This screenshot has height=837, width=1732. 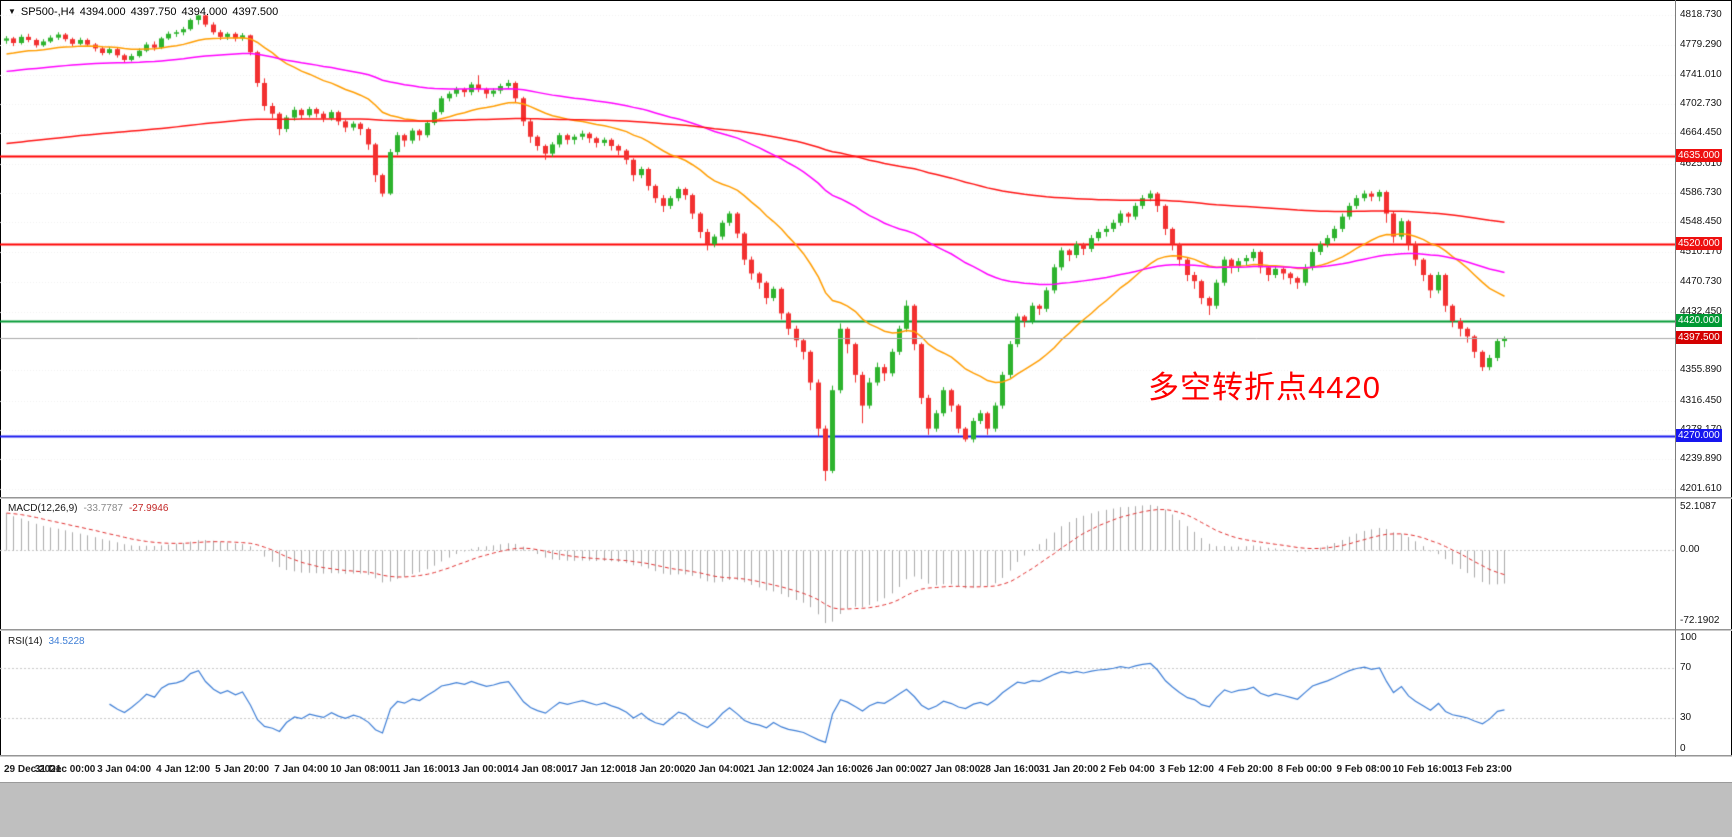 What do you see at coordinates (1699, 436) in the screenshot?
I see `price-axis-badge: 4270.000` at bounding box center [1699, 436].